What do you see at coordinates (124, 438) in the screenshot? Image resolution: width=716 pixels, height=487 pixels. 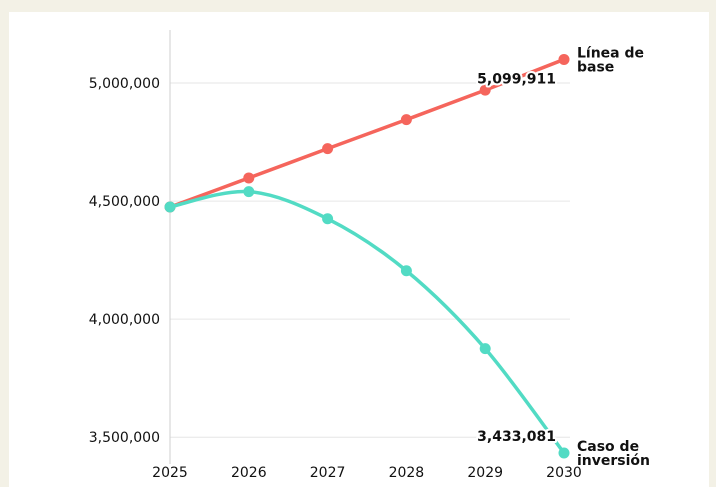 I see `y-tick-label: 3,500,000` at bounding box center [124, 438].